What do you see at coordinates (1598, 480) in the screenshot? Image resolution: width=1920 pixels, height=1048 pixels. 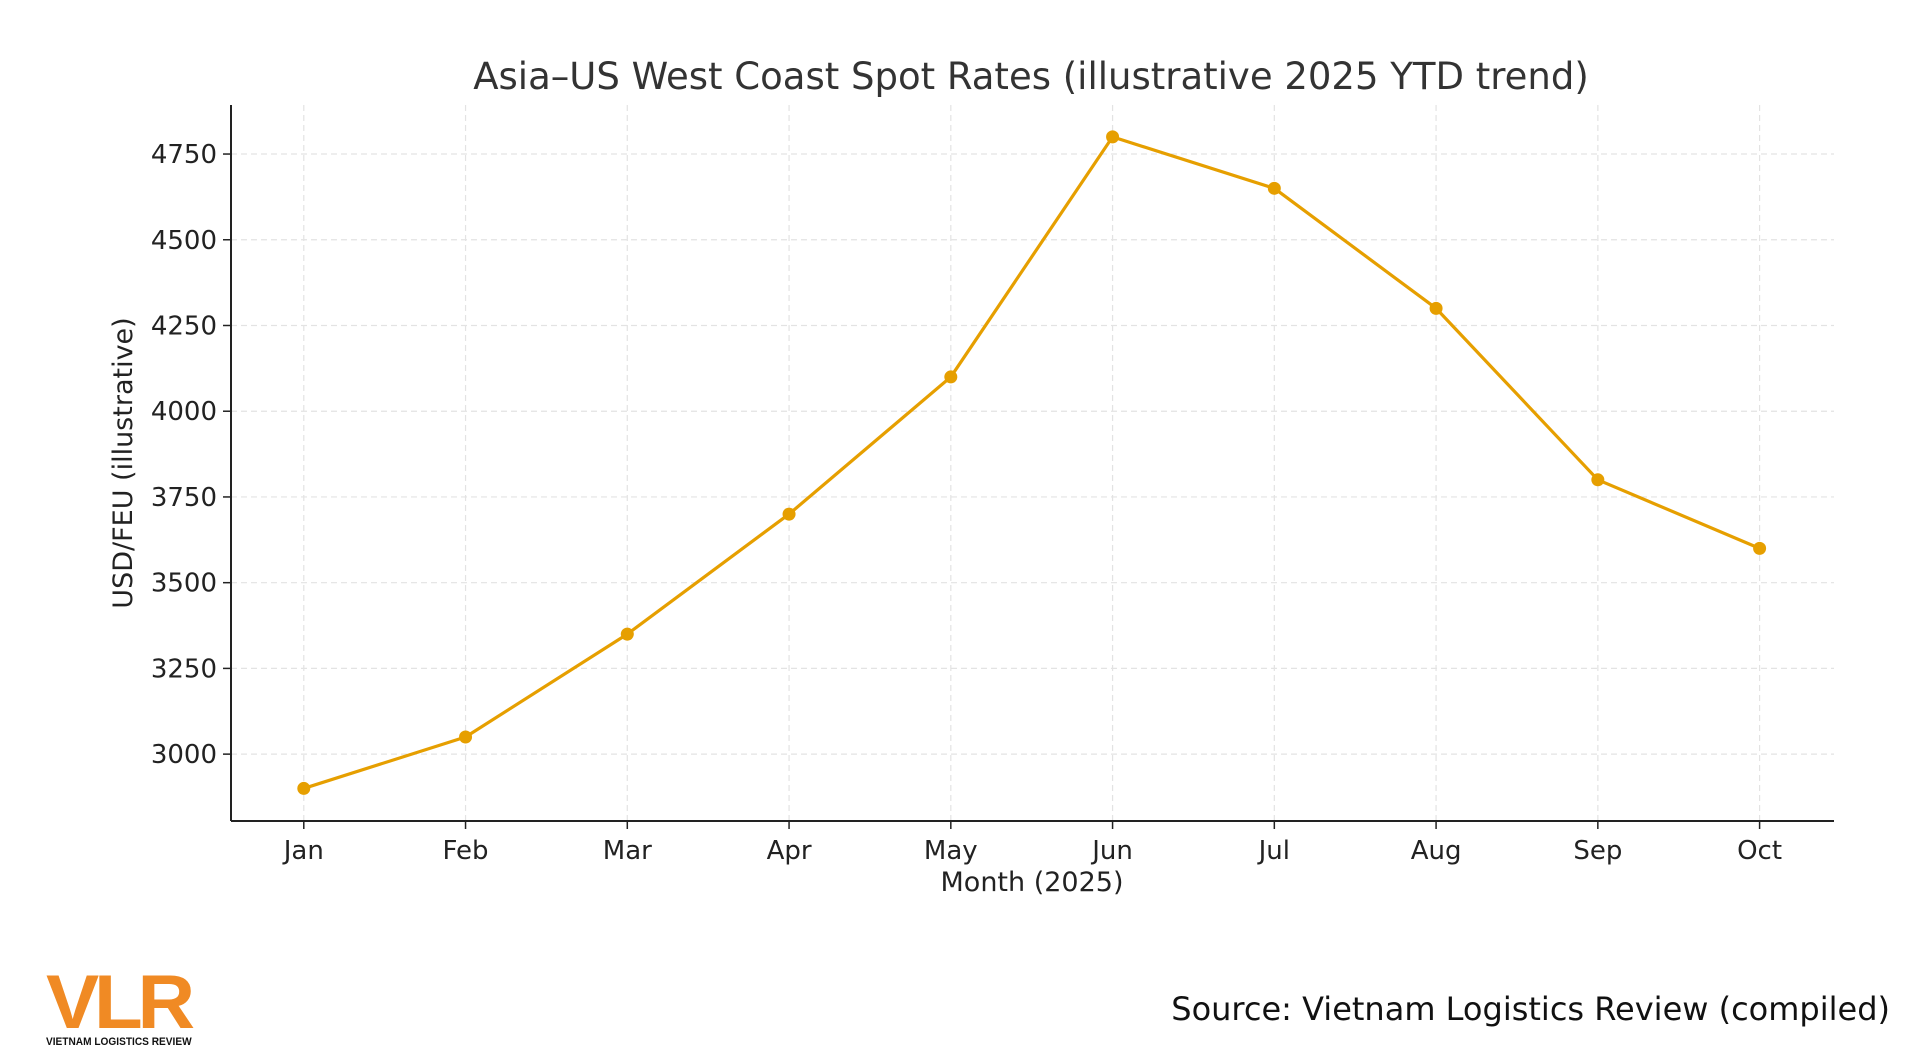 I see `data-point-sep` at bounding box center [1598, 480].